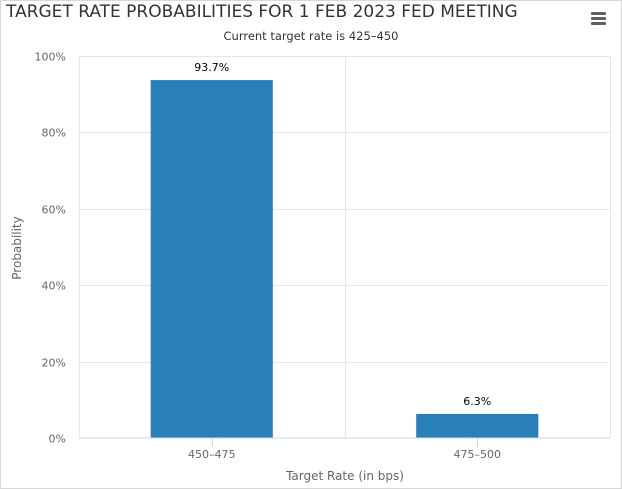 The image size is (622, 489). Describe the element at coordinates (54, 210) in the screenshot. I see `y-tick-label: 60%` at that location.